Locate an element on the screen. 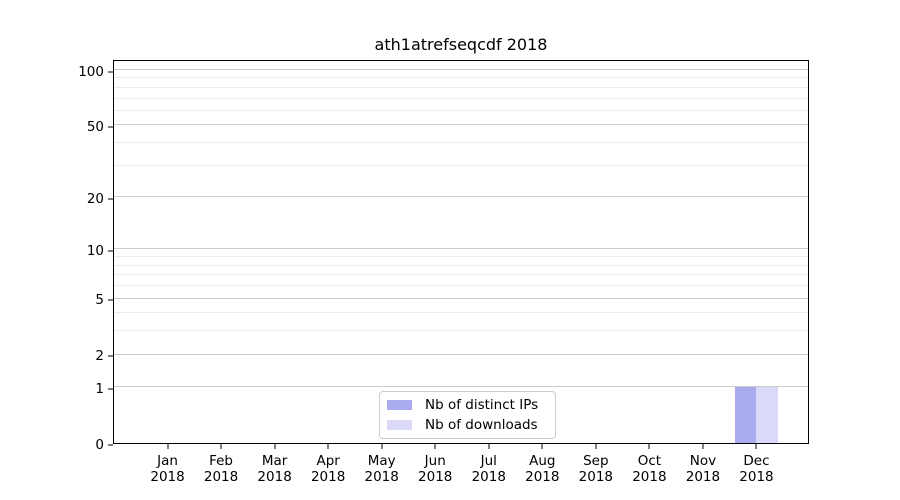 This screenshot has width=900, height=500. x-tick-month: Jan is located at coordinates (167, 461).